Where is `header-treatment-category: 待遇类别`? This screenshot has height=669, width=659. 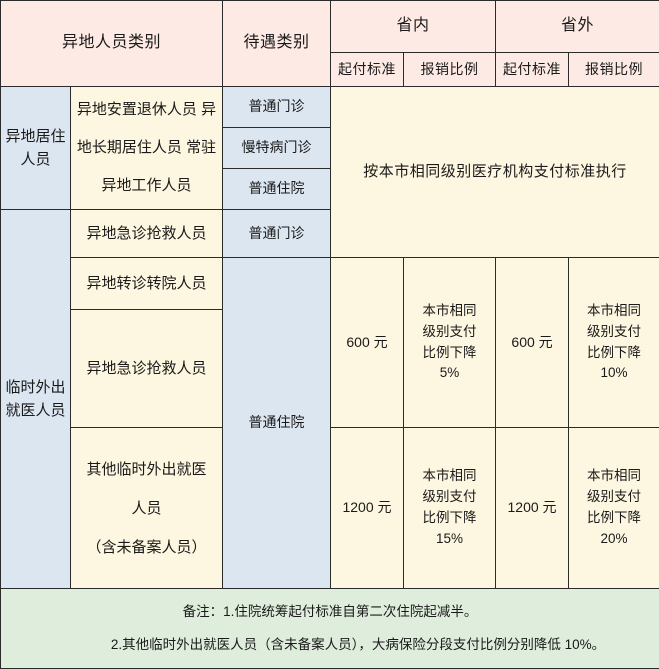 header-treatment-category: 待遇类别 is located at coordinates (277, 44).